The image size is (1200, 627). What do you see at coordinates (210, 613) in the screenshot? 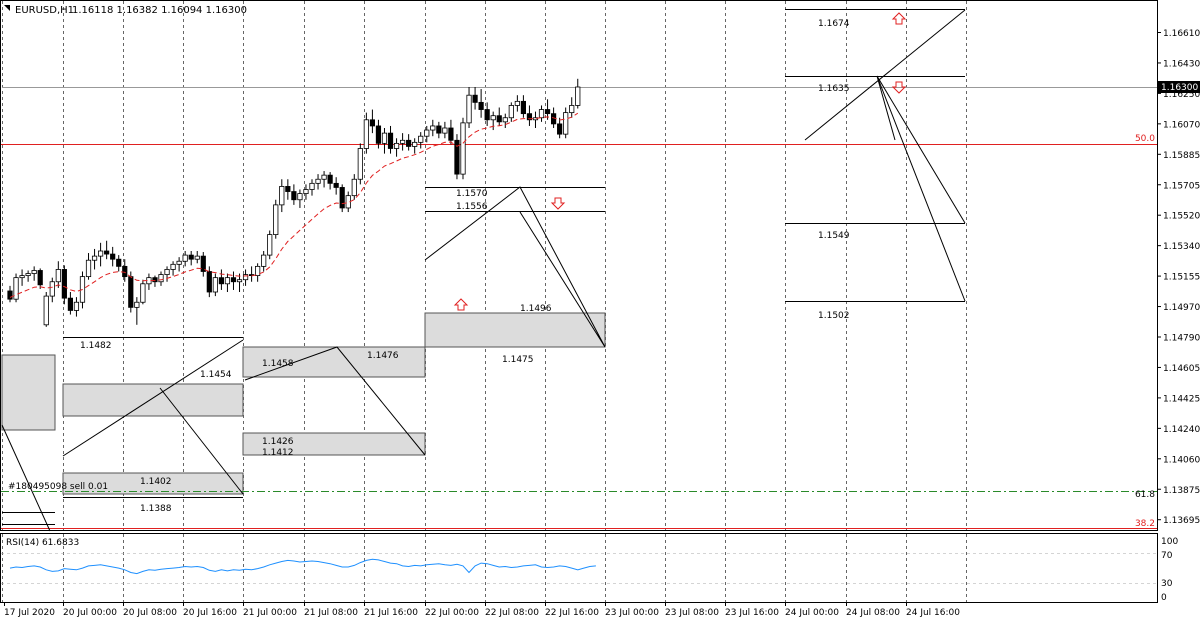
I see `time-tick-label: 20 Jul 16:00` at bounding box center [210, 613].